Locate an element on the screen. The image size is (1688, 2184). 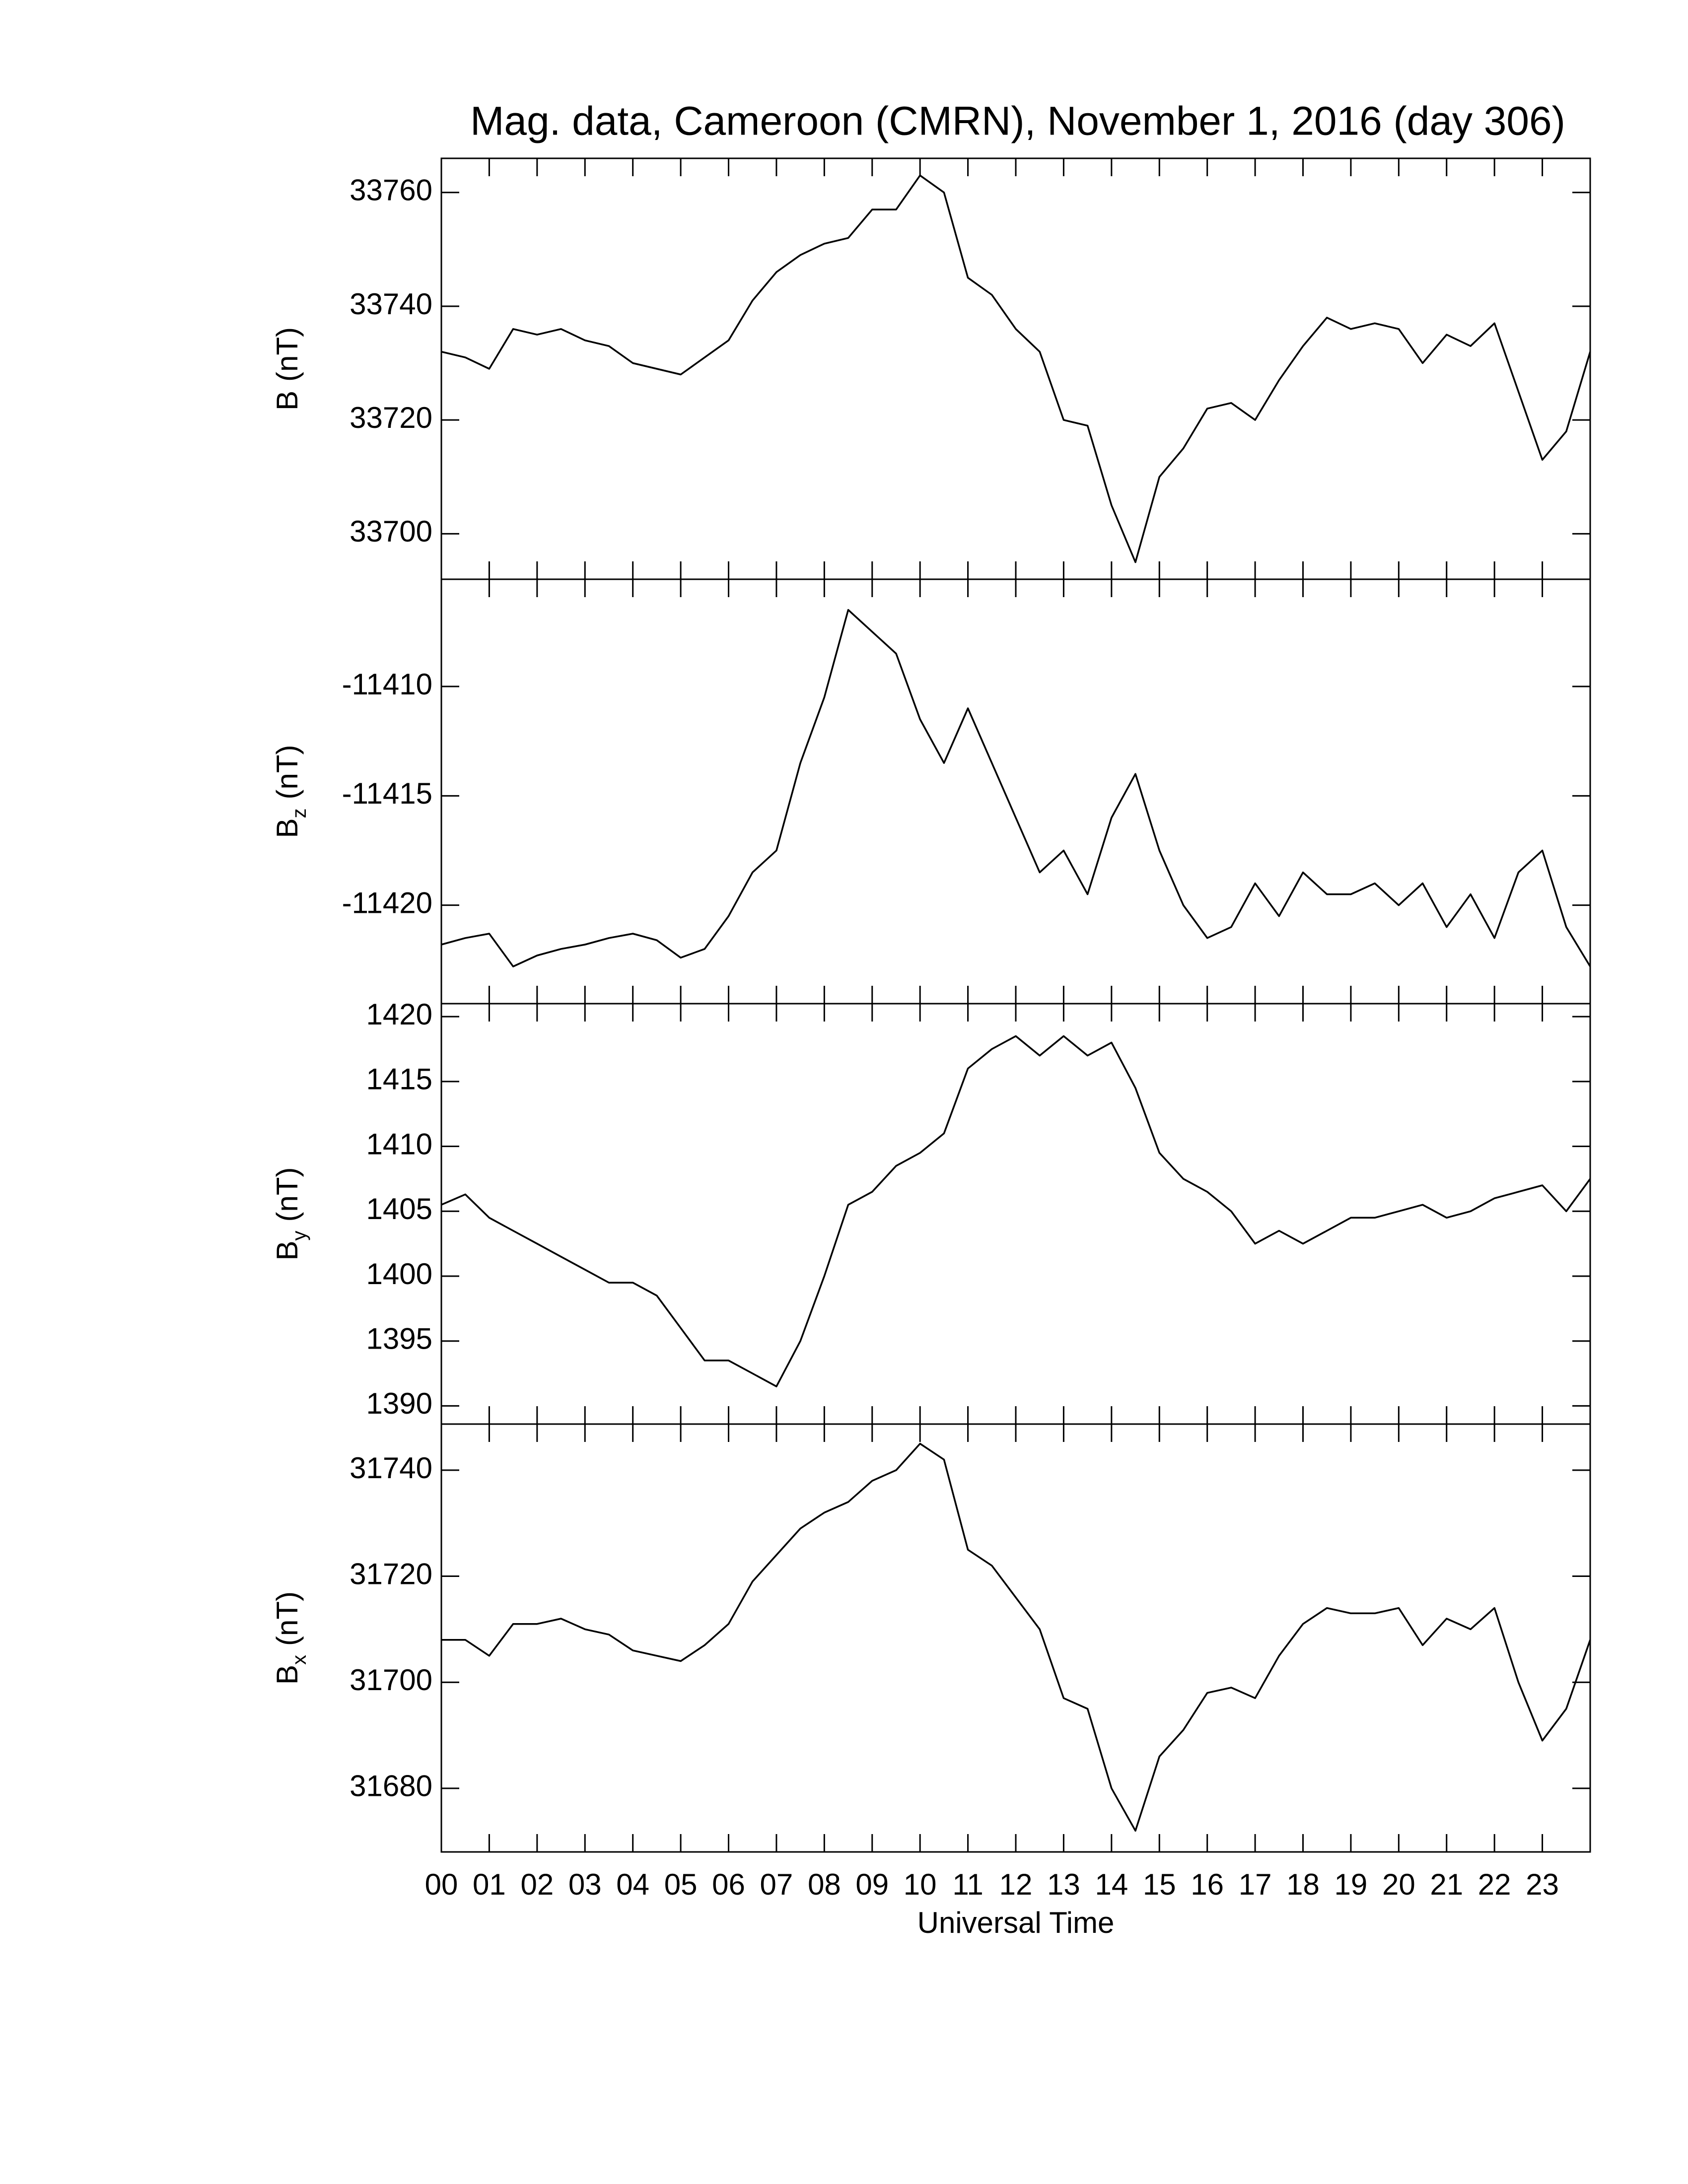
y-tick-label: 31700 is located at coordinates (391, 1680).